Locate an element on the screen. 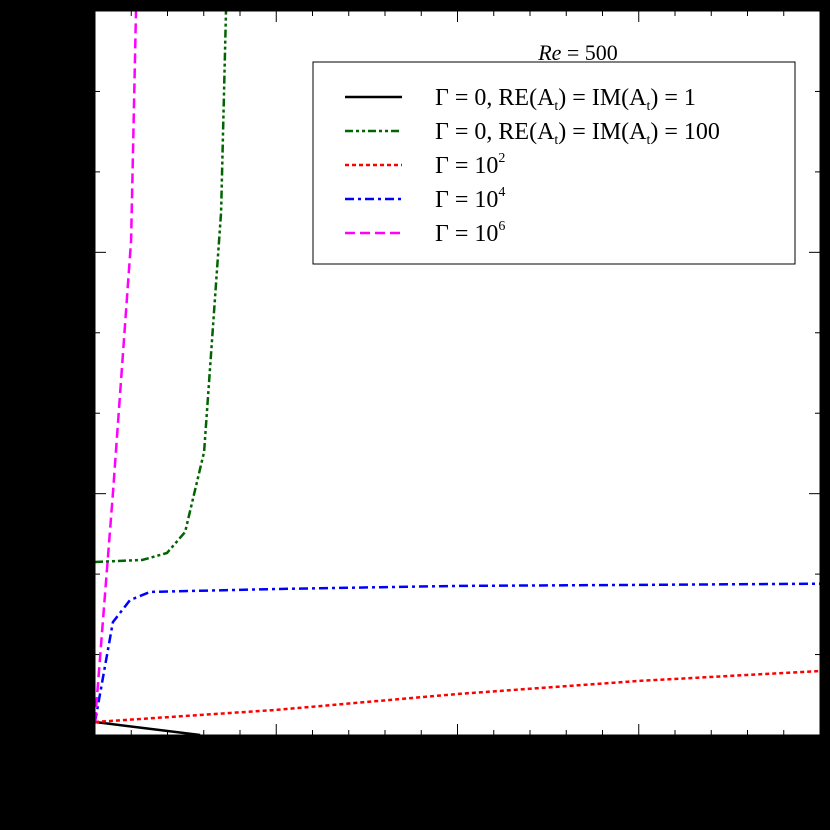 This screenshot has height=830, width=830. title-italic: Re is located at coordinates (549, 52).